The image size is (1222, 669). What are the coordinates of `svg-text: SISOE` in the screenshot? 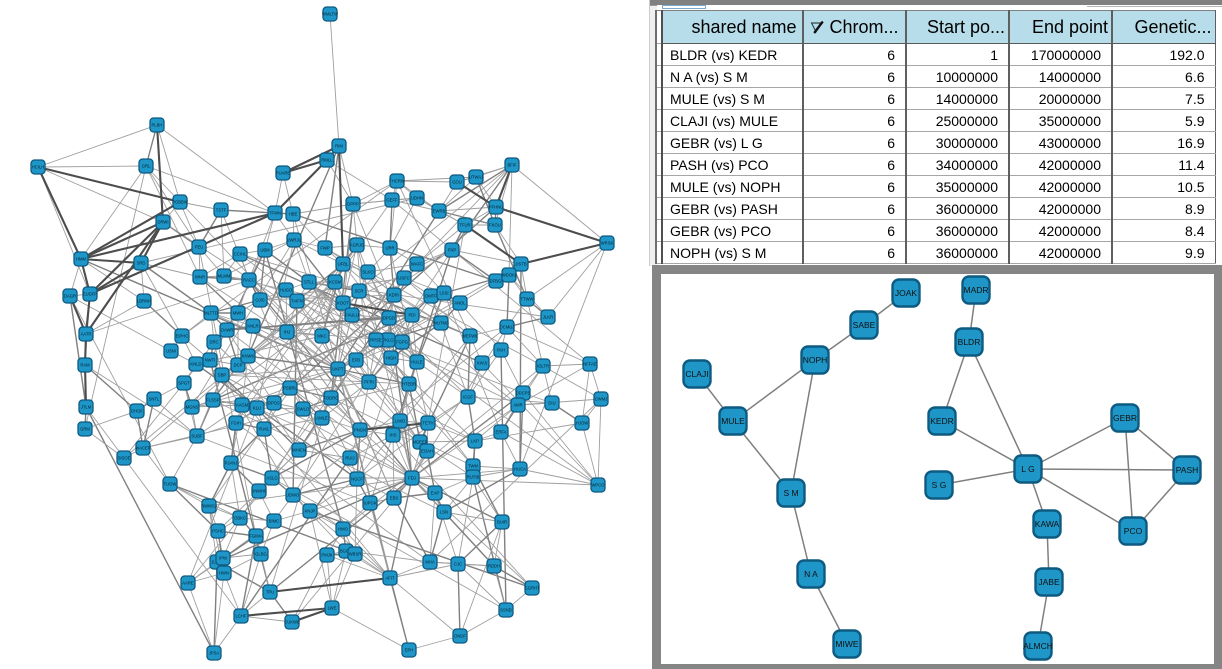 It's located at (124, 458).